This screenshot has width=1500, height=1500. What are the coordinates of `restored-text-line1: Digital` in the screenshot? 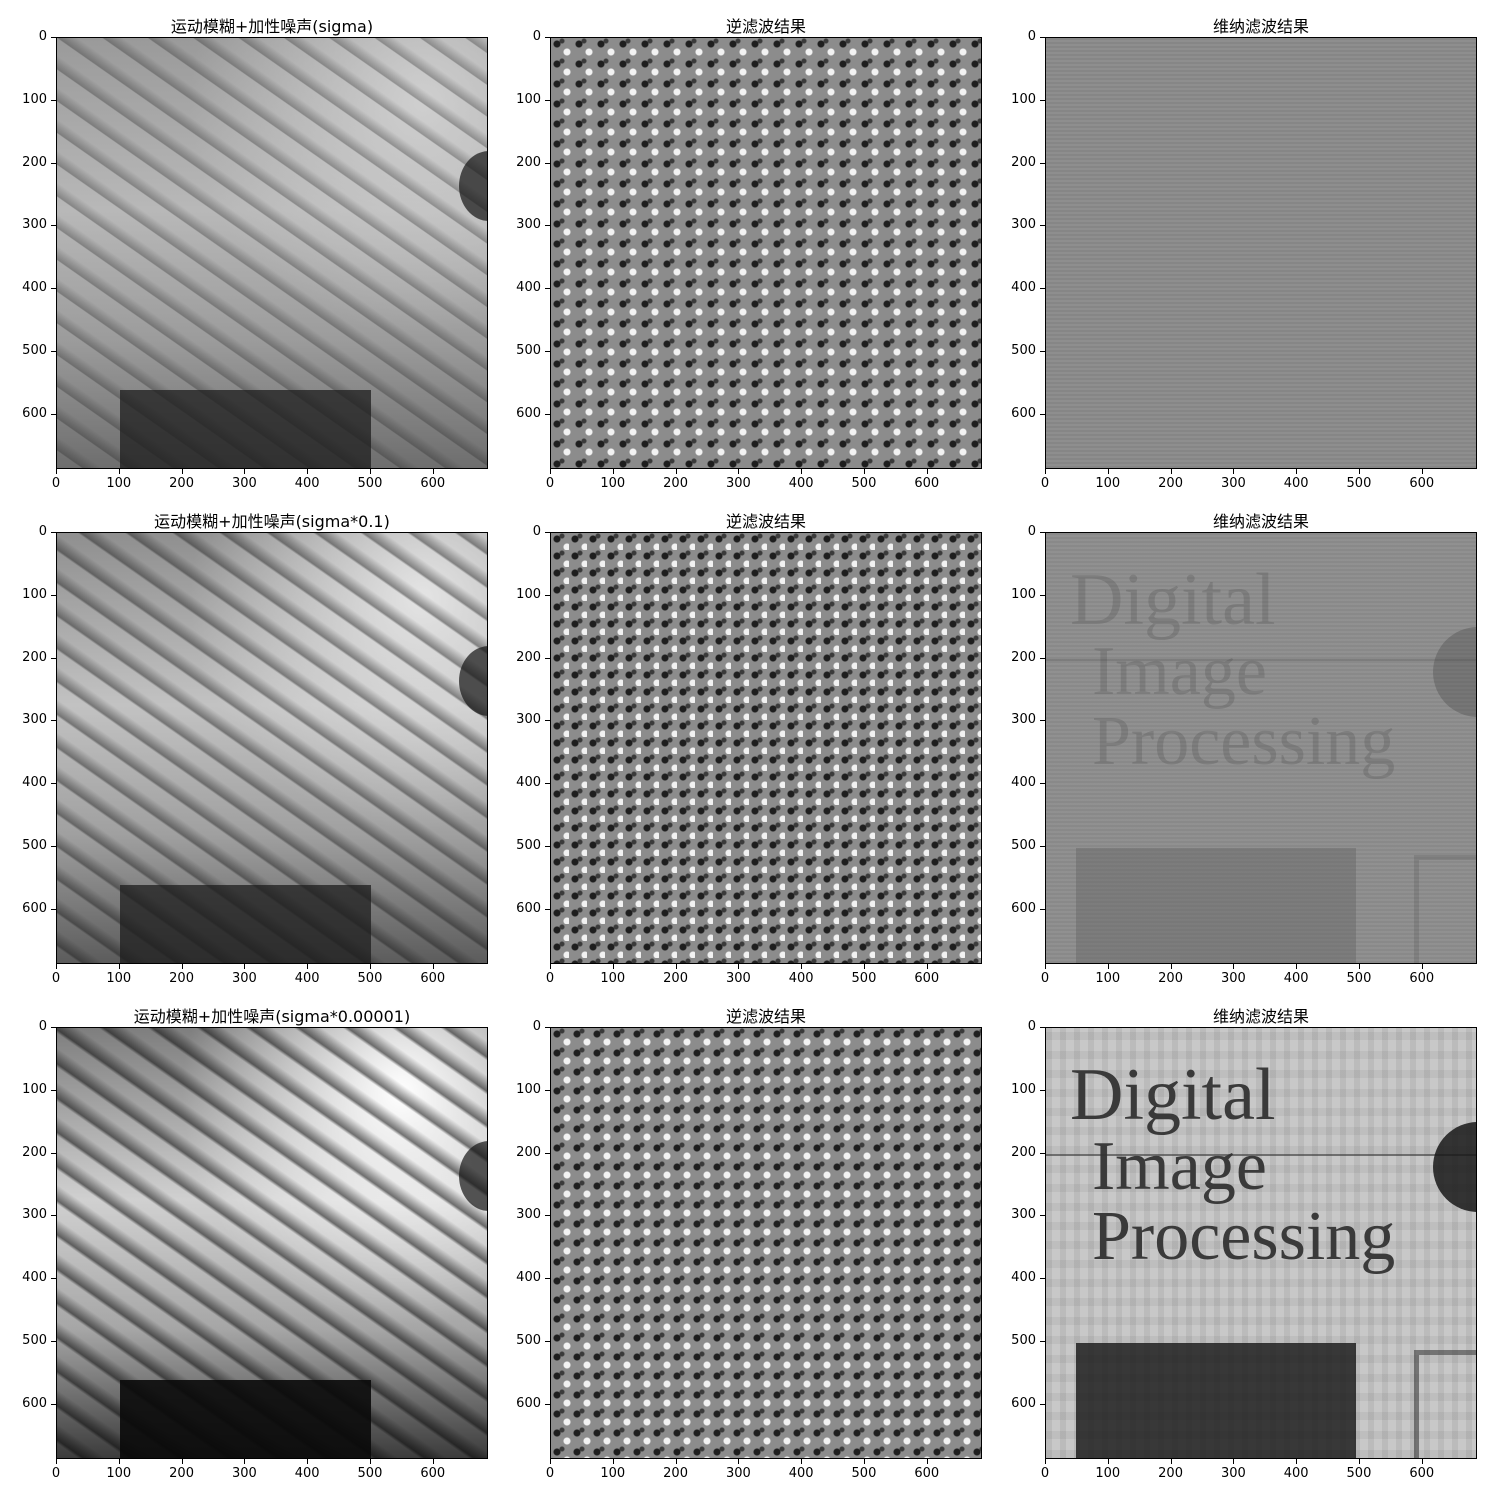 It's located at (1173, 1095).